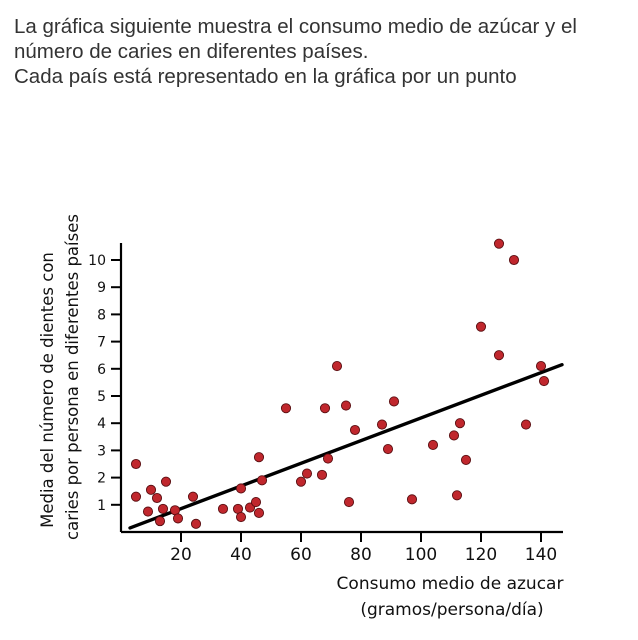  Describe the element at coordinates (101, 397) in the screenshot. I see `y-tick-label: 5` at that location.